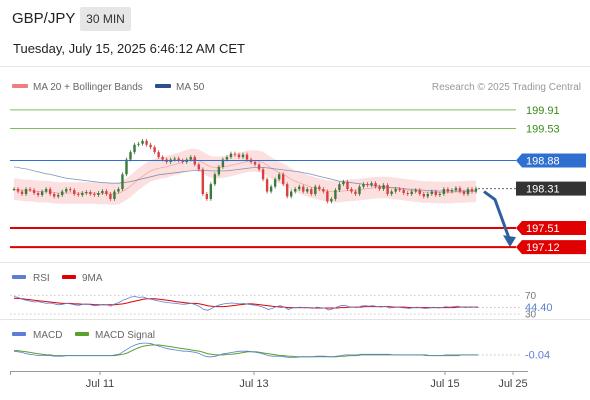  I want to click on level-current: 198.31, so click(532, 188).